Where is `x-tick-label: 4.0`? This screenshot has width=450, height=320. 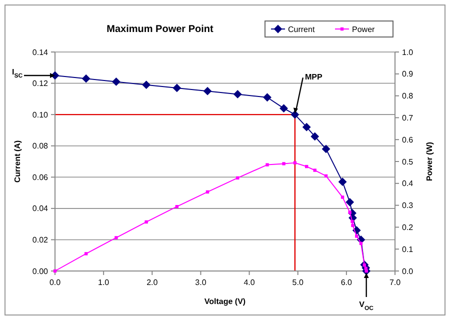 x-tick-label: 4.0 is located at coordinates (250, 282).